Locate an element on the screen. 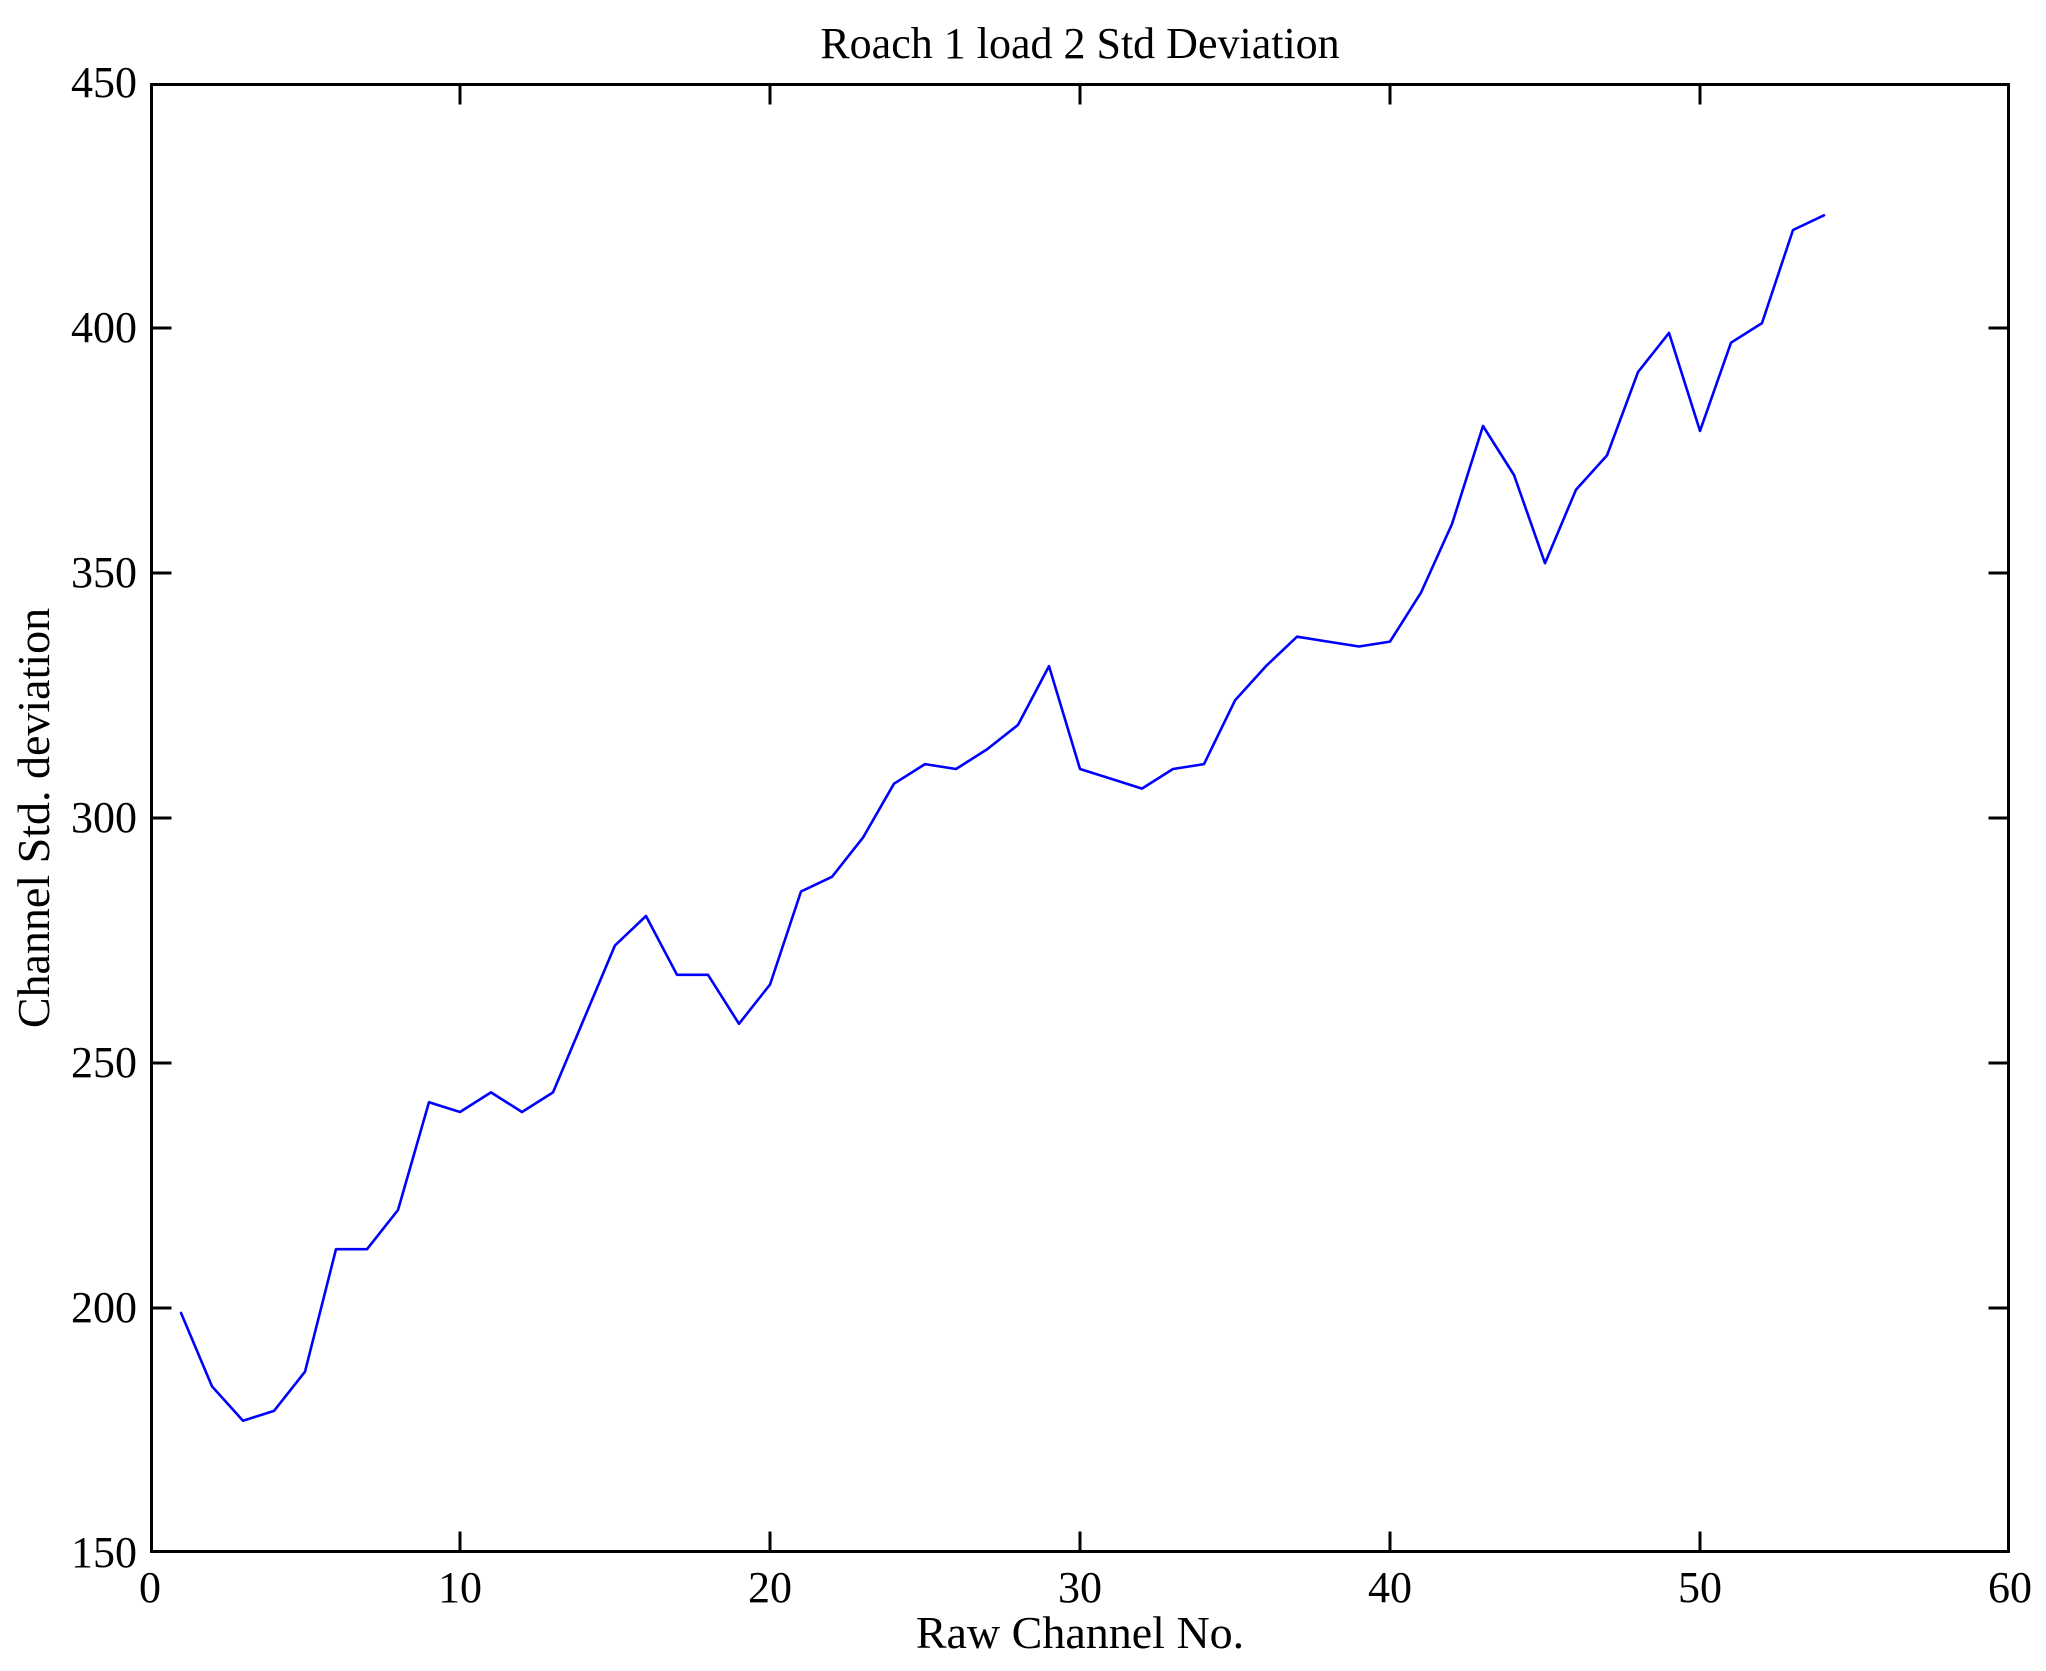 The height and width of the screenshot is (1671, 2046). x-tick-label: 40 is located at coordinates (1390, 1587).